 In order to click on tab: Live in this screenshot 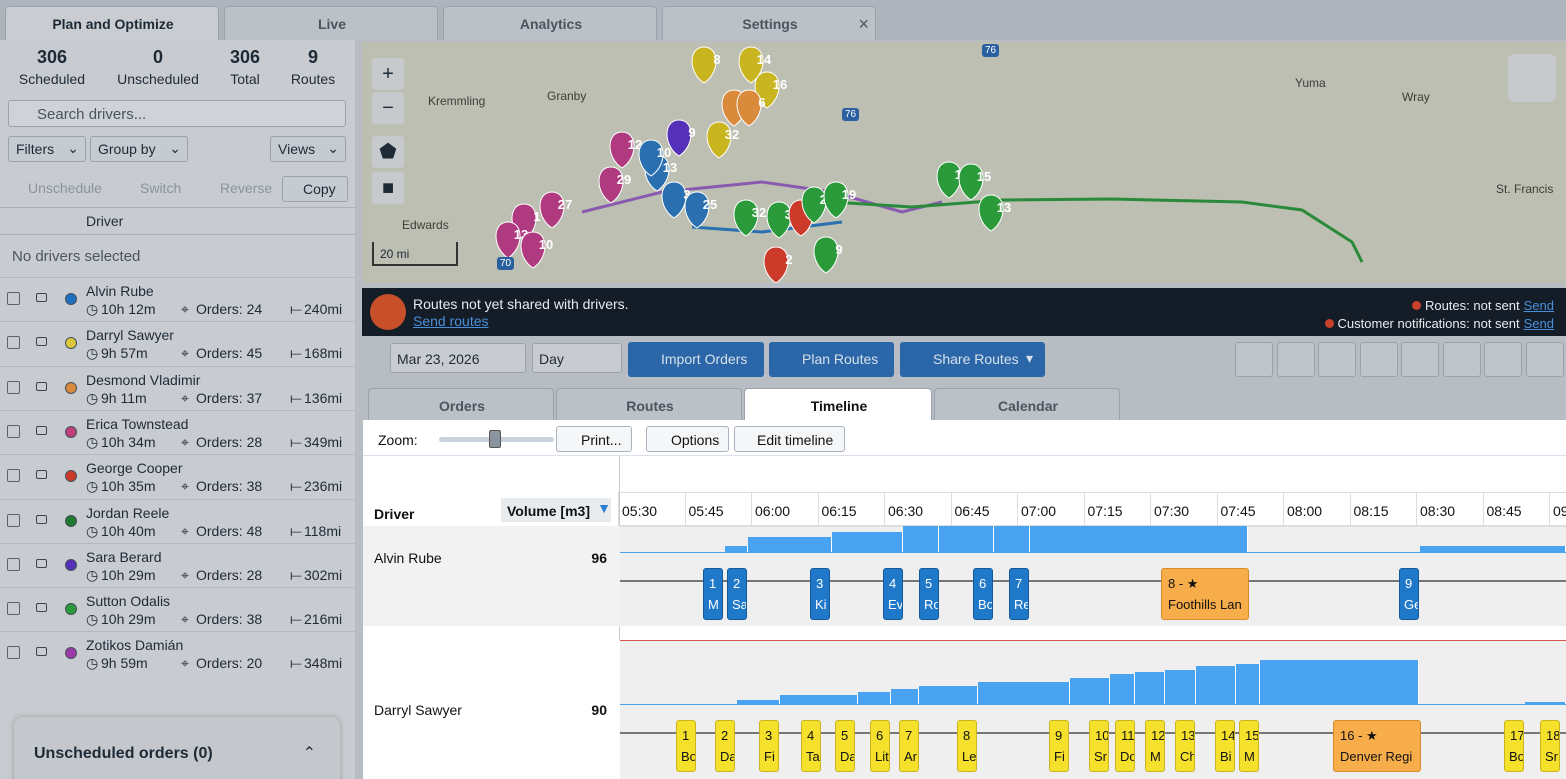, I will do `click(331, 23)`.